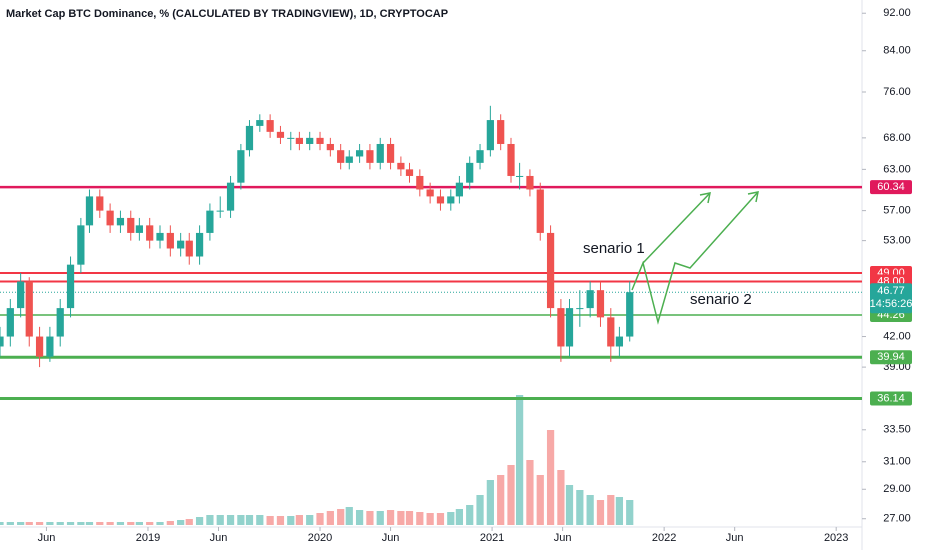 The image size is (932, 550). What do you see at coordinates (897, 51) in the screenshot?
I see `y-tick-label: 84.00` at bounding box center [897, 51].